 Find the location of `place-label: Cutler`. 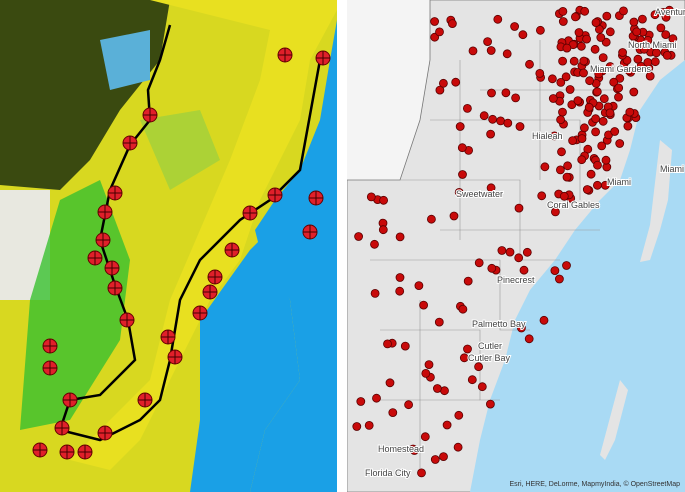

place-label: Cutler is located at coordinates (490, 346).